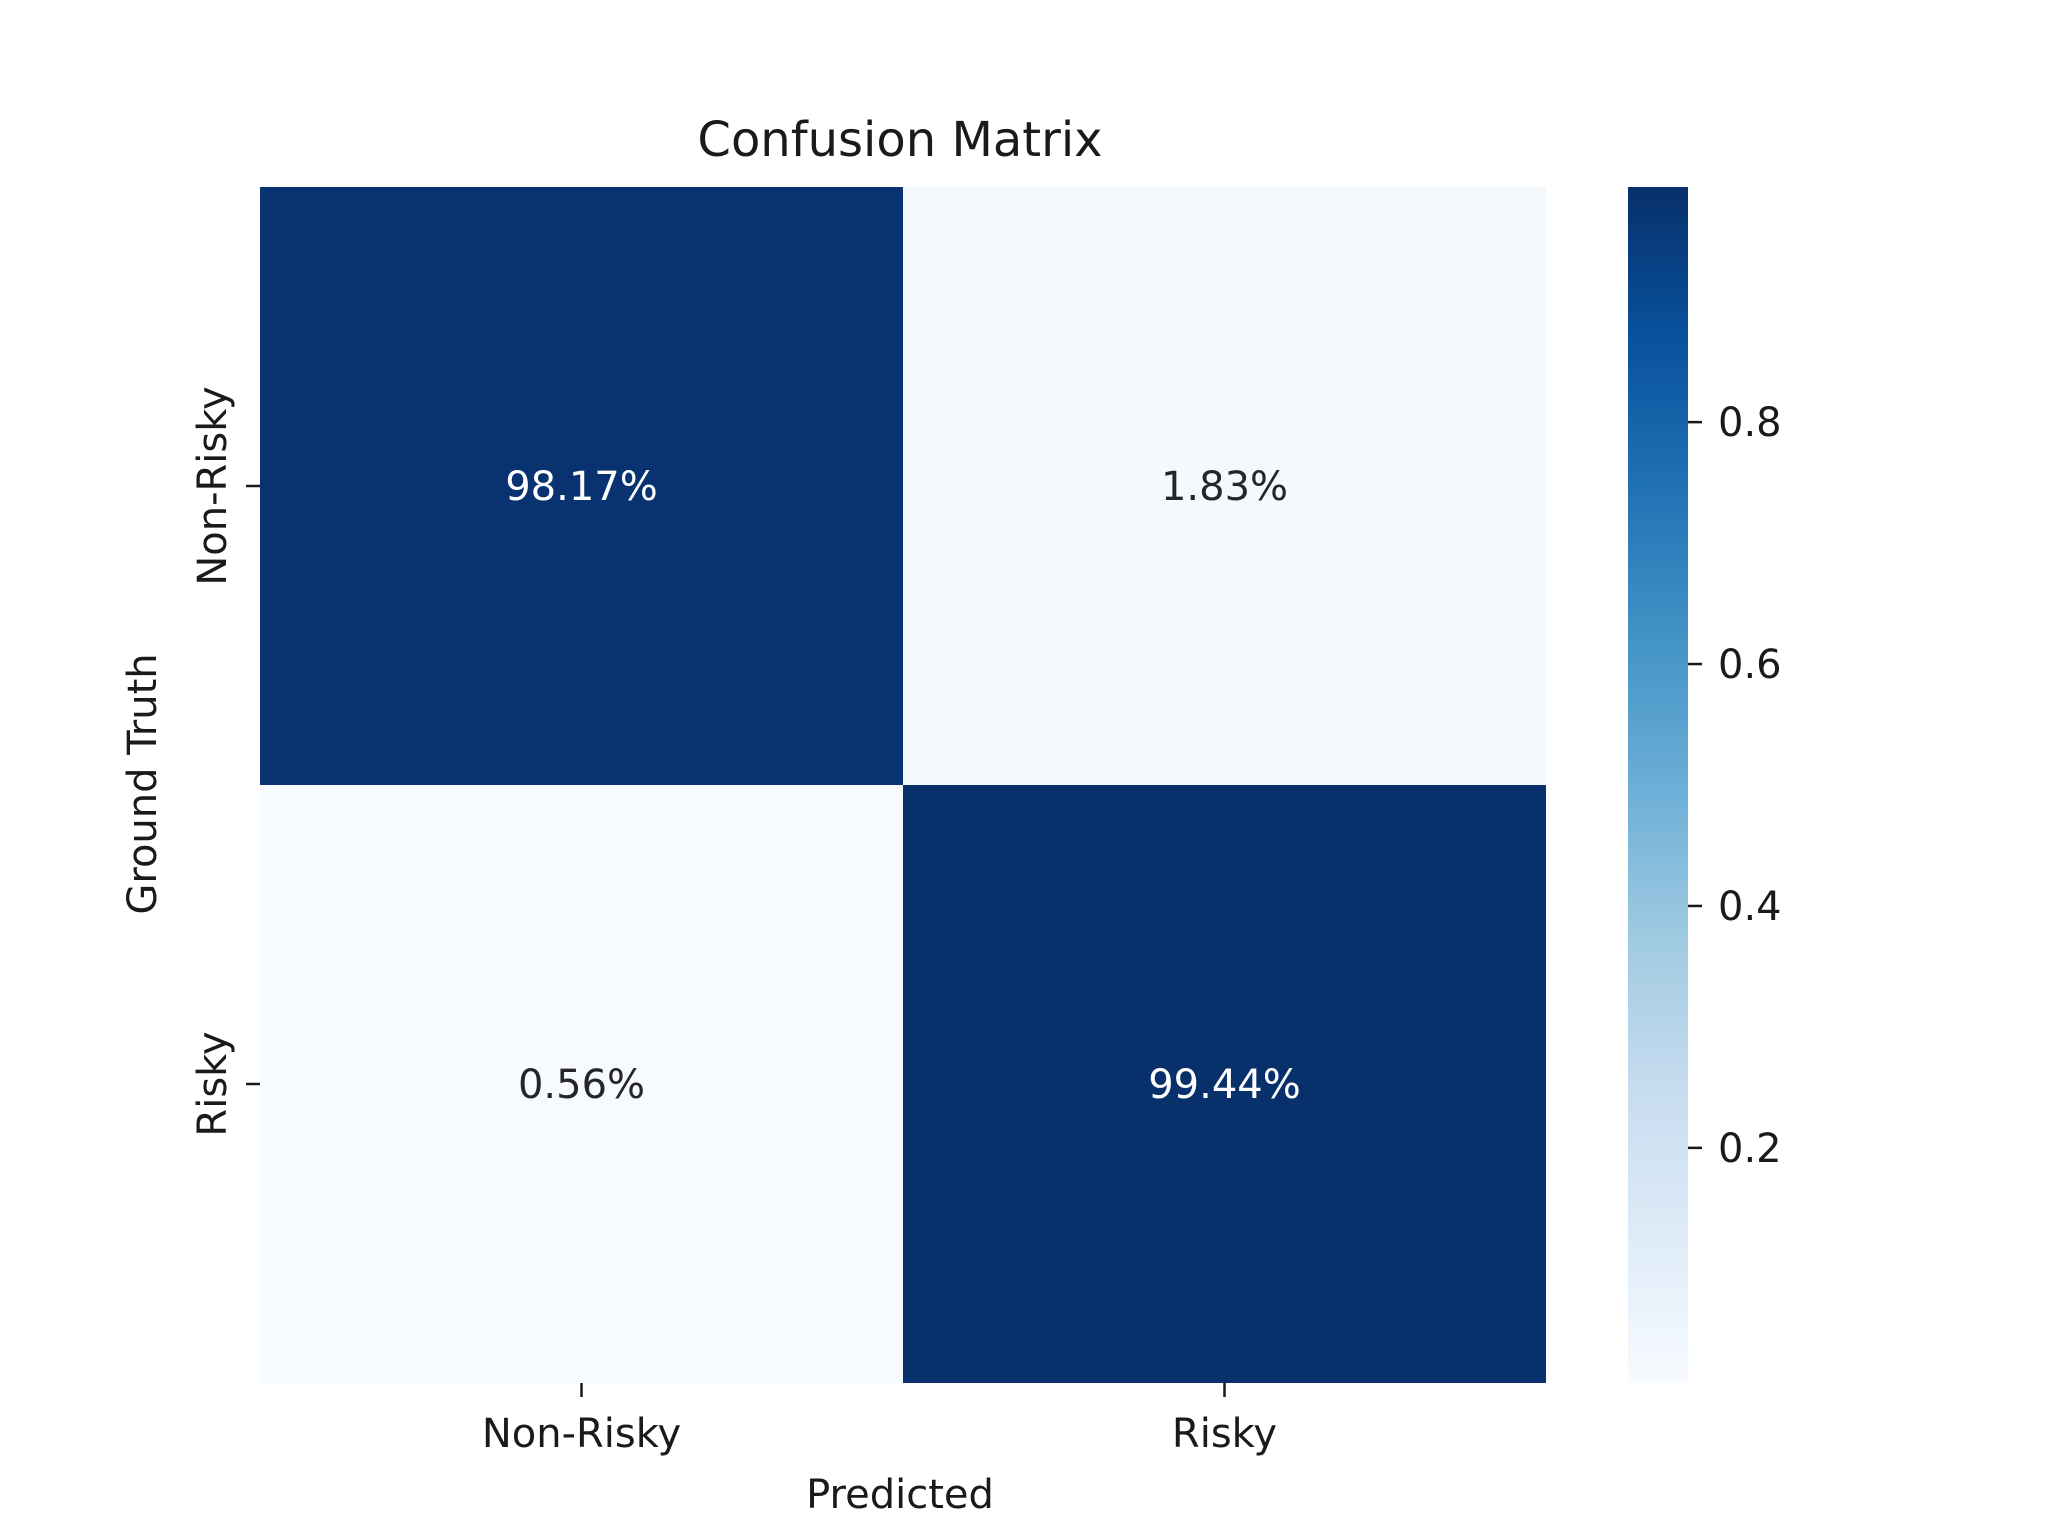  I want to click on x-tick-label: Risky, so click(1224, 1434).